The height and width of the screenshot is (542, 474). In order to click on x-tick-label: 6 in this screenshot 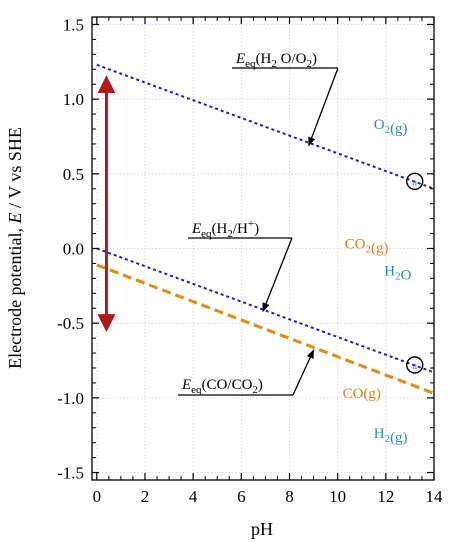, I will do `click(241, 496)`.